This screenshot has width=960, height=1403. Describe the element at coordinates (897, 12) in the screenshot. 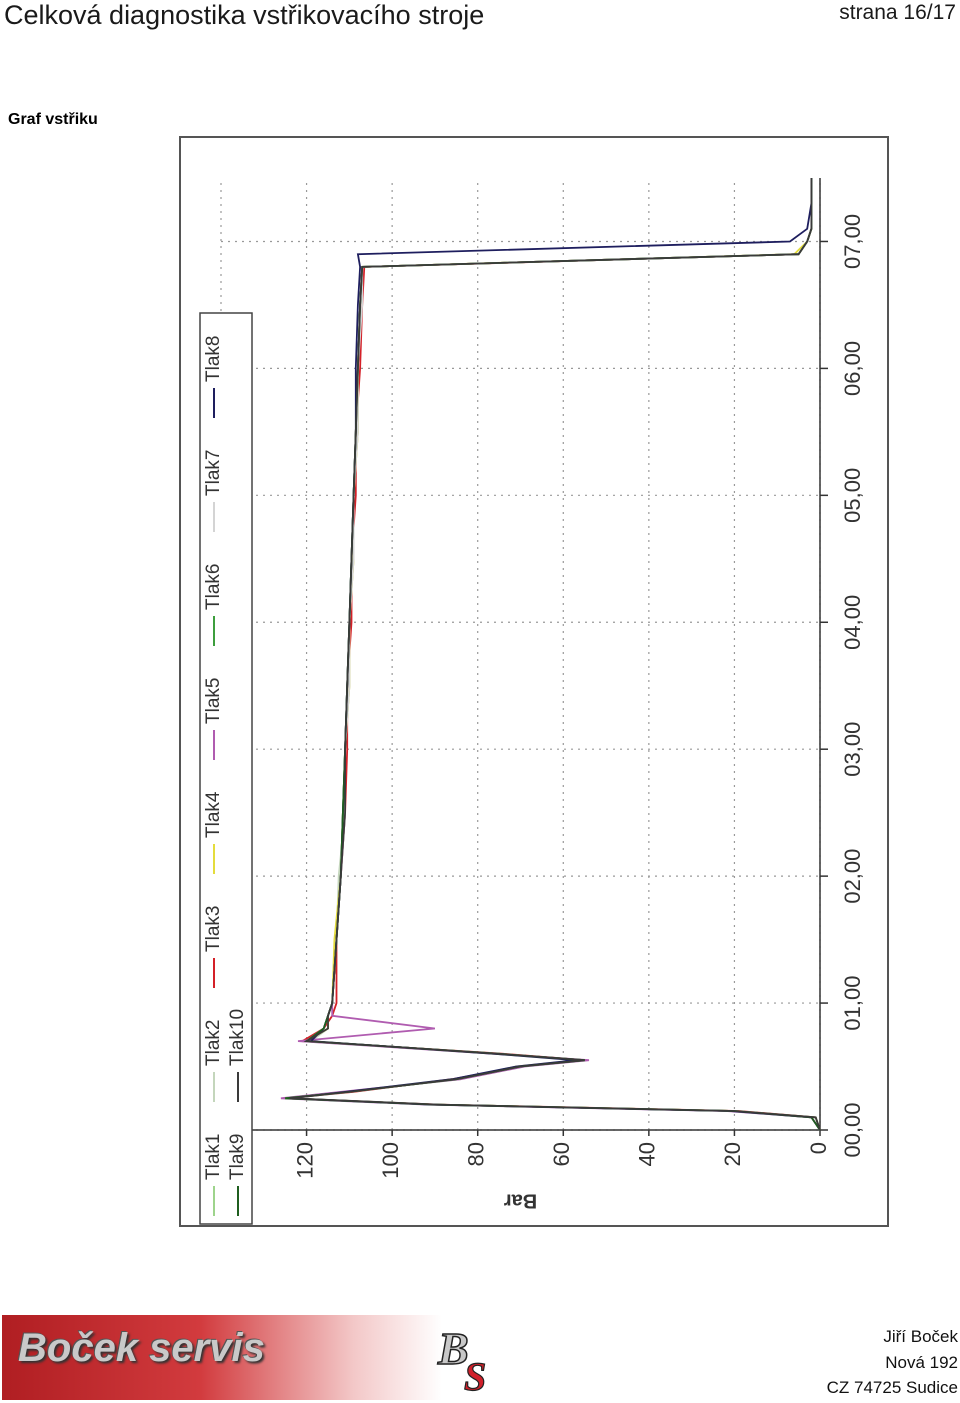

I see `page-number: strana 16/17` at that location.